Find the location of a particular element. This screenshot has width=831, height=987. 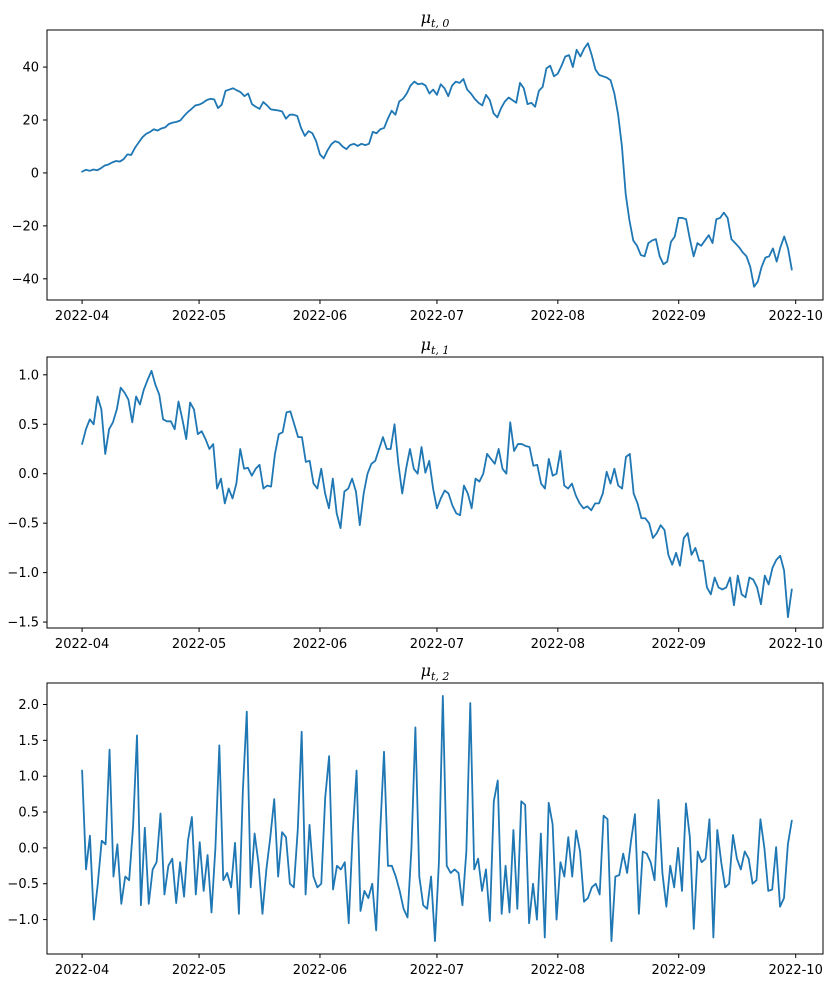

y-tick-label: 1.5 is located at coordinates (28, 741).